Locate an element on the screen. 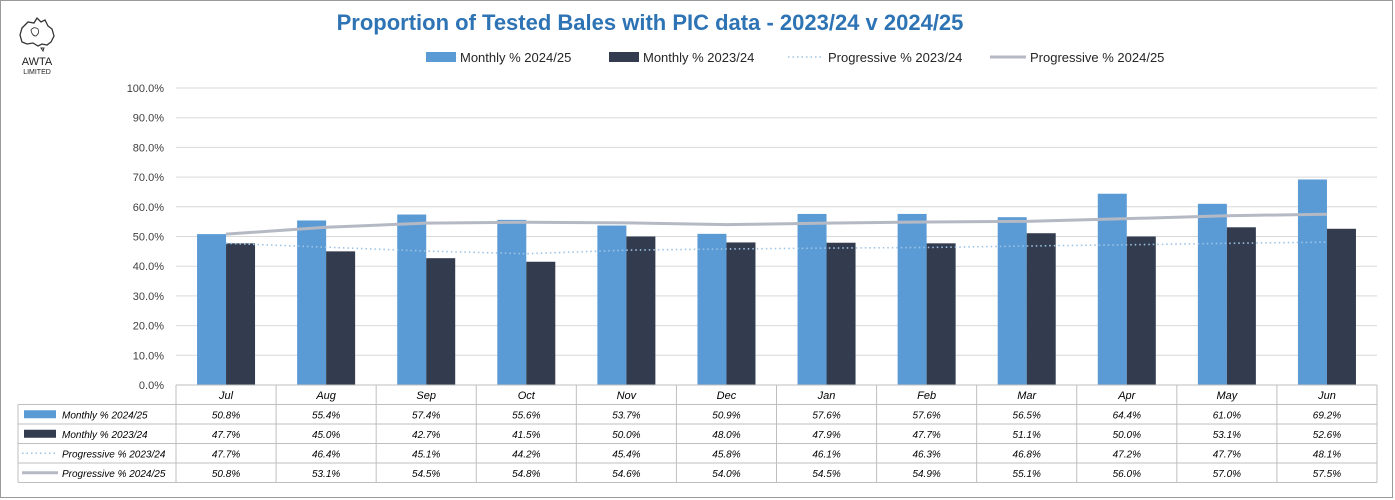 This screenshot has width=1395, height=500. table-cell: 44.2% is located at coordinates (526, 454).